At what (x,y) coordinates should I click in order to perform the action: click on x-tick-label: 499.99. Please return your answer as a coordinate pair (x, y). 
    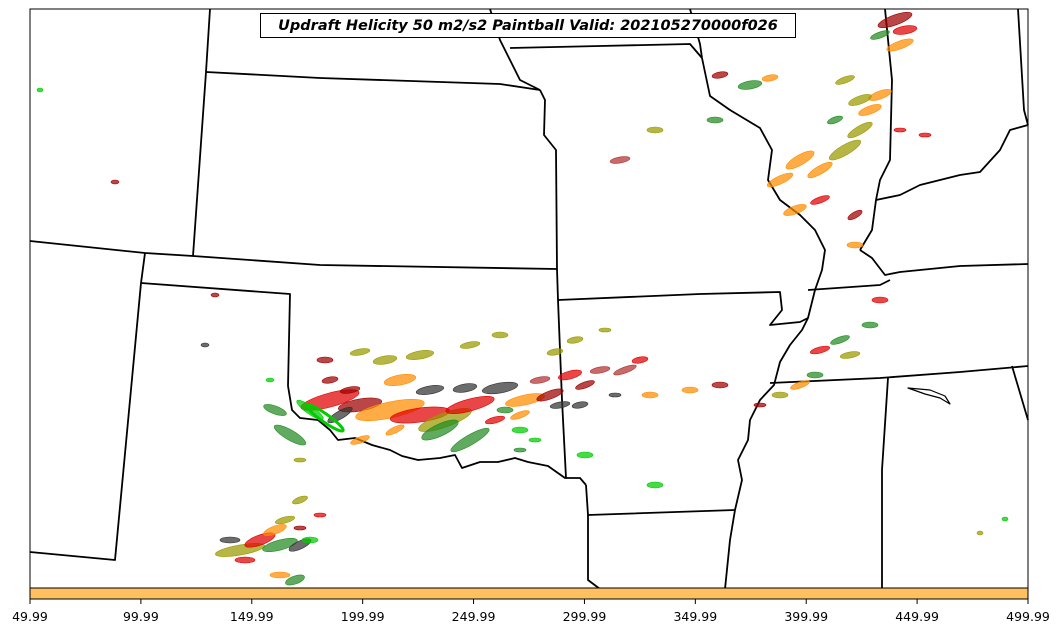
    Looking at the image, I should click on (1028, 616).